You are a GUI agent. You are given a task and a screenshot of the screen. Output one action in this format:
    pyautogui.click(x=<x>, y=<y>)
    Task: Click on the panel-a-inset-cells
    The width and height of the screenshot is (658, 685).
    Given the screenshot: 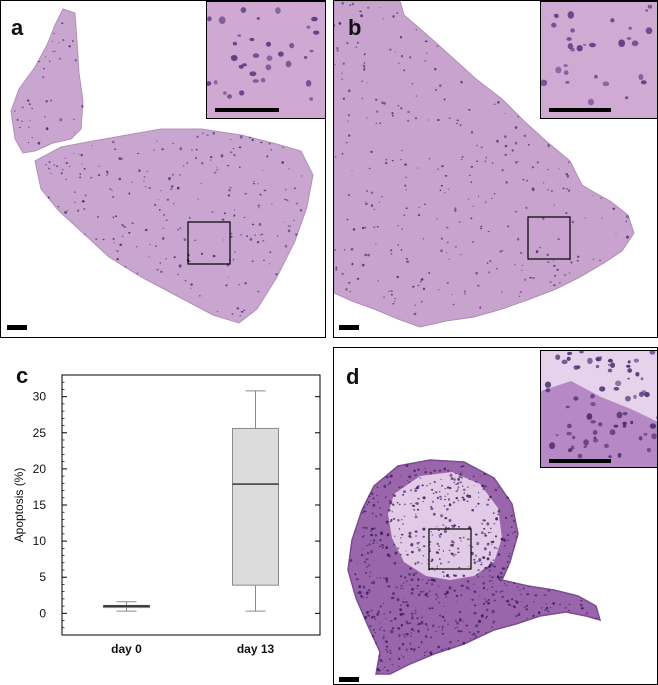 What is the action you would take?
    pyautogui.click(x=263, y=54)
    